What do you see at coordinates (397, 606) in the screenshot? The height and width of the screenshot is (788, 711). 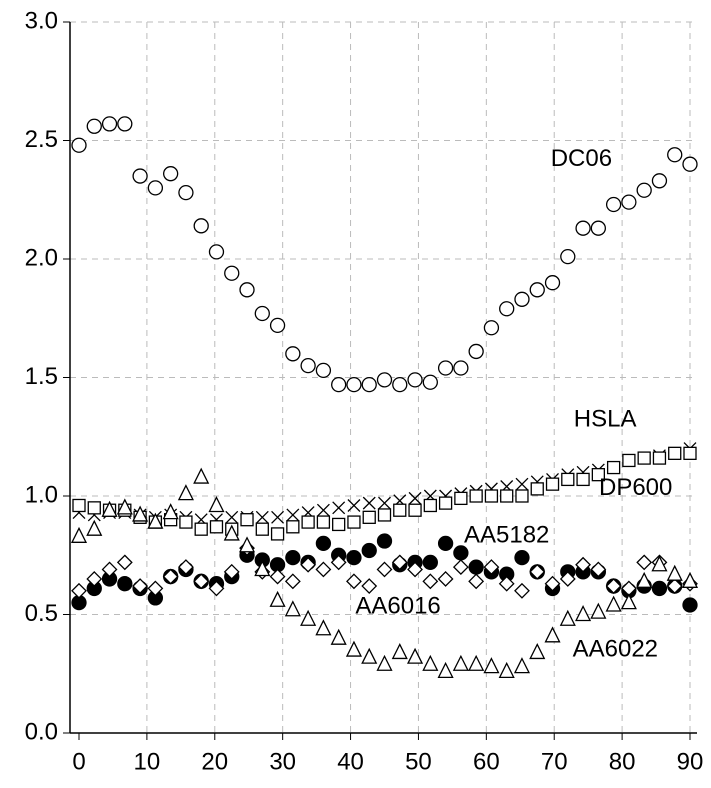 I see `series-label: AA6016` at bounding box center [397, 606].